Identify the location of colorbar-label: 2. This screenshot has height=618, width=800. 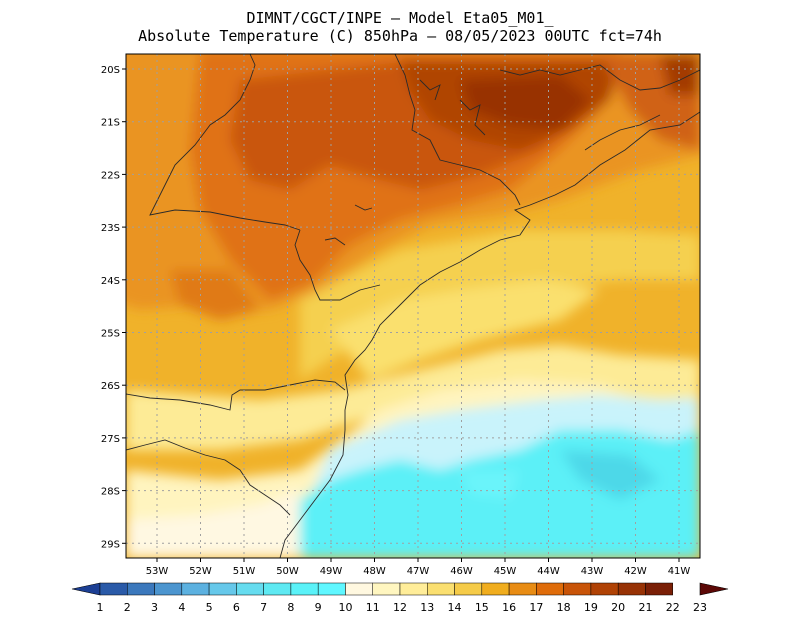
(127, 607).